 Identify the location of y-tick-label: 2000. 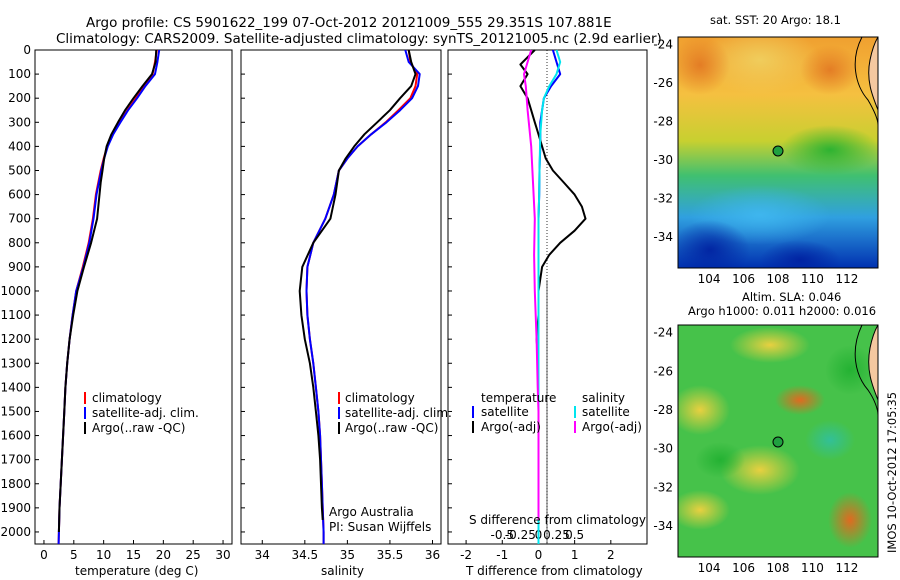
(15, 532).